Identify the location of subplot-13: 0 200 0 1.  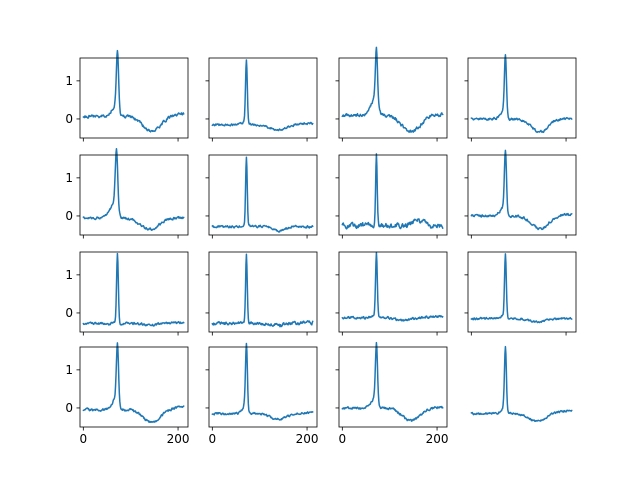
(127, 394).